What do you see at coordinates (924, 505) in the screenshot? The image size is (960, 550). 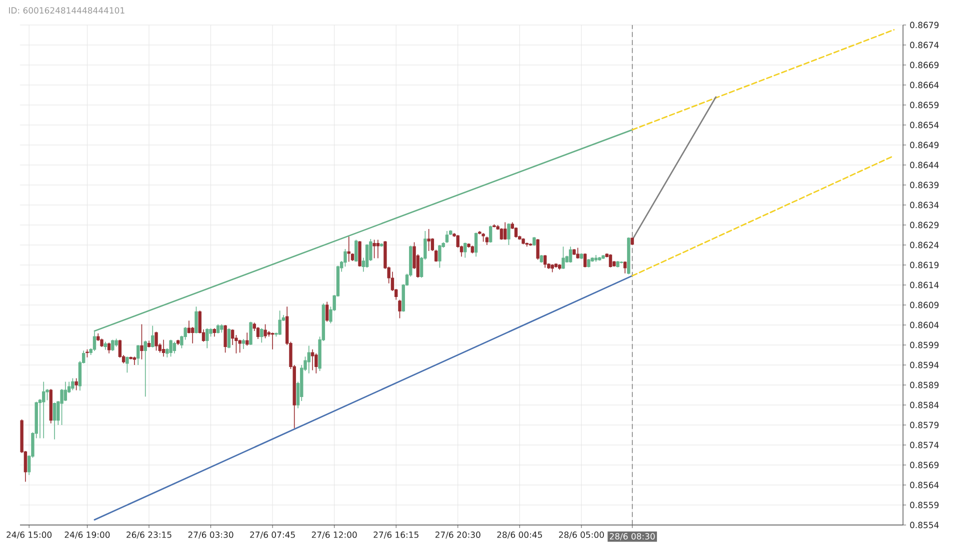 I see `y-tick-label: 0.8559` at bounding box center [924, 505].